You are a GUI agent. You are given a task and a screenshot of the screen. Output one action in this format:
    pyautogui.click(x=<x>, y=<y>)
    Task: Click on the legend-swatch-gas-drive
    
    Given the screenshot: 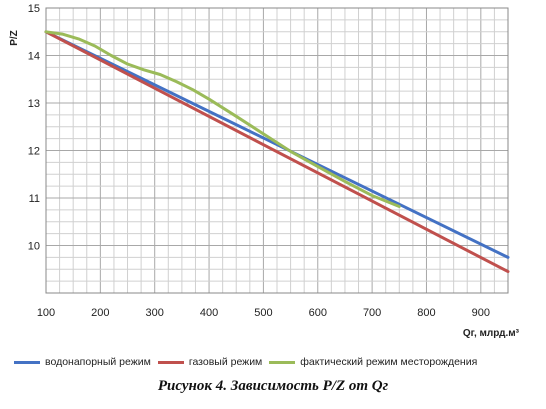 What is the action you would take?
    pyautogui.click(x=170, y=362)
    